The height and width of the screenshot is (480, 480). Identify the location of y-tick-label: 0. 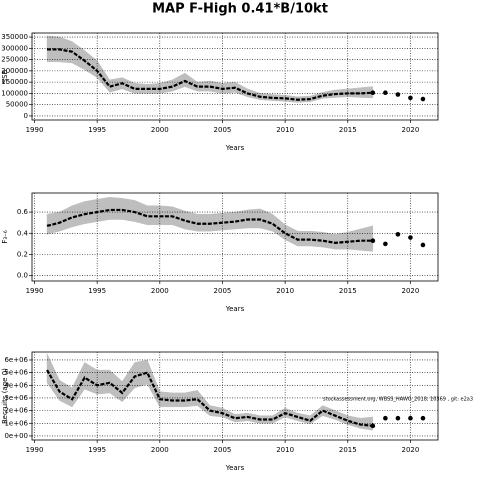
(26, 116).